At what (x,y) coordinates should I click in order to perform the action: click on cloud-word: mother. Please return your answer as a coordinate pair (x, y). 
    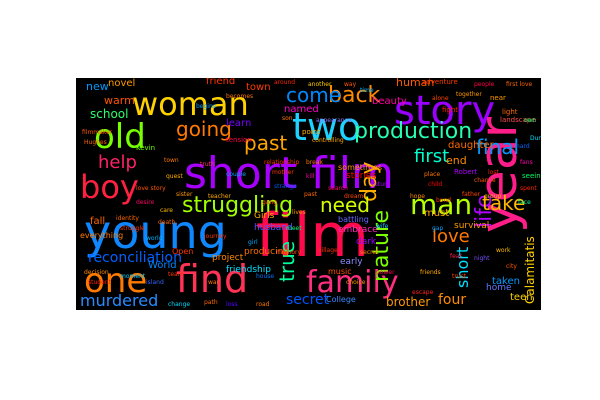
    Looking at the image, I should click on (283, 172).